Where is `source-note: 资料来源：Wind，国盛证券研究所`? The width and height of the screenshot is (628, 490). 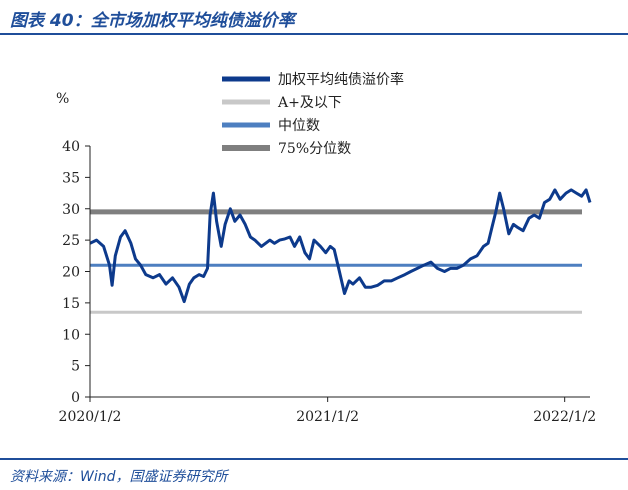
source-note: 资料来源：Wind，国盛证券研究所 is located at coordinates (119, 477).